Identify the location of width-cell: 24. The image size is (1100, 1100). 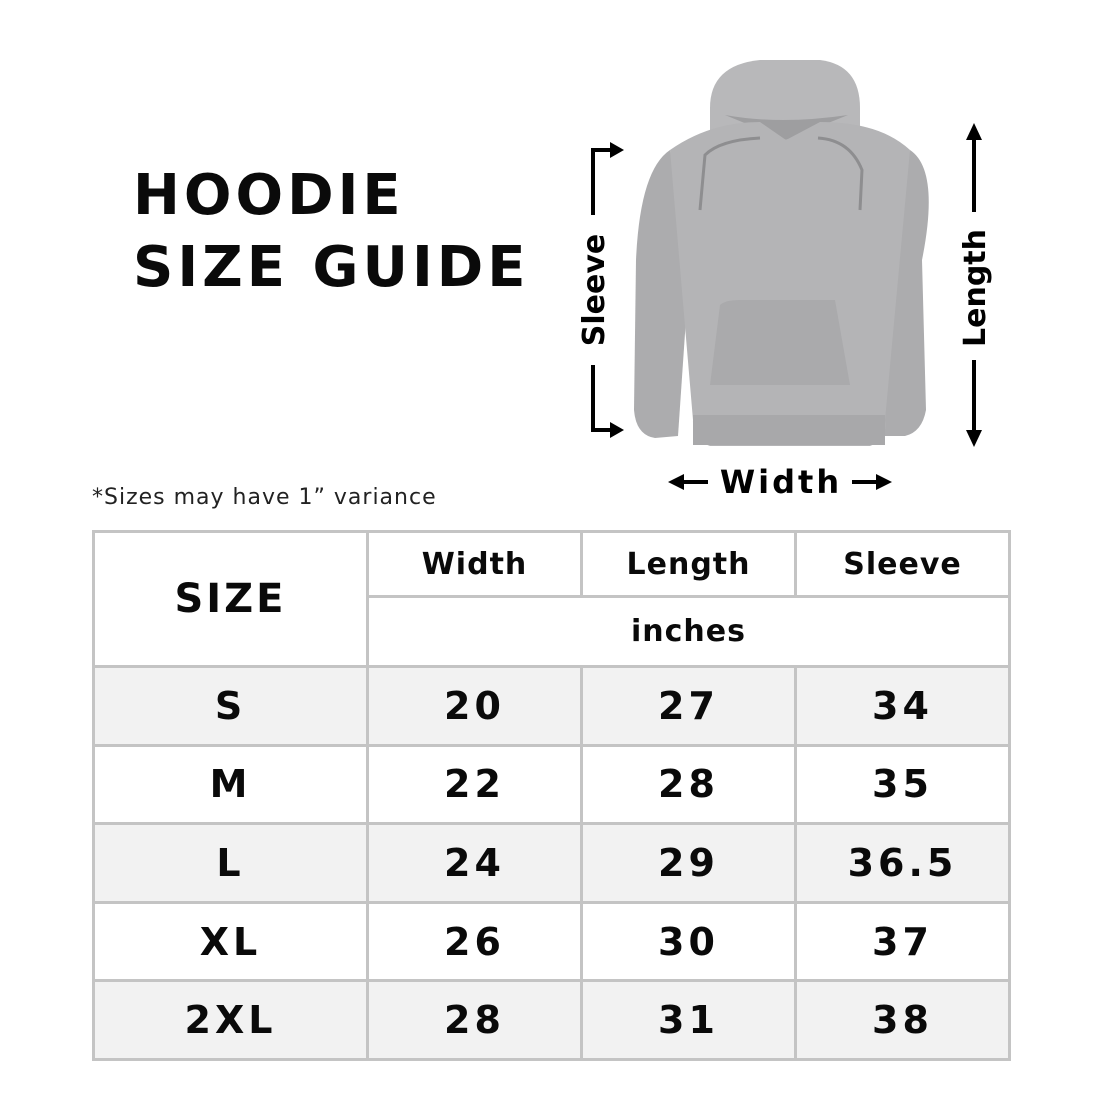
(474, 863).